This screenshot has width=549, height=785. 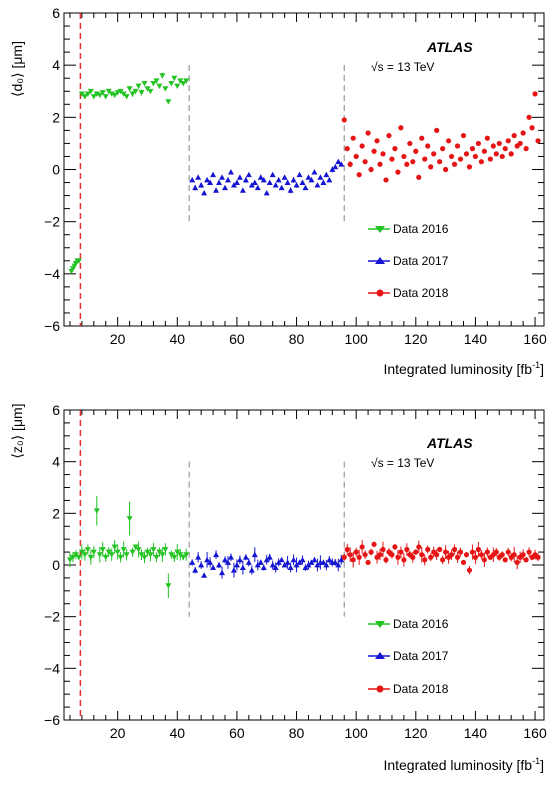 I want to click on z0-x-tick-label: 20, so click(x=118, y=733).